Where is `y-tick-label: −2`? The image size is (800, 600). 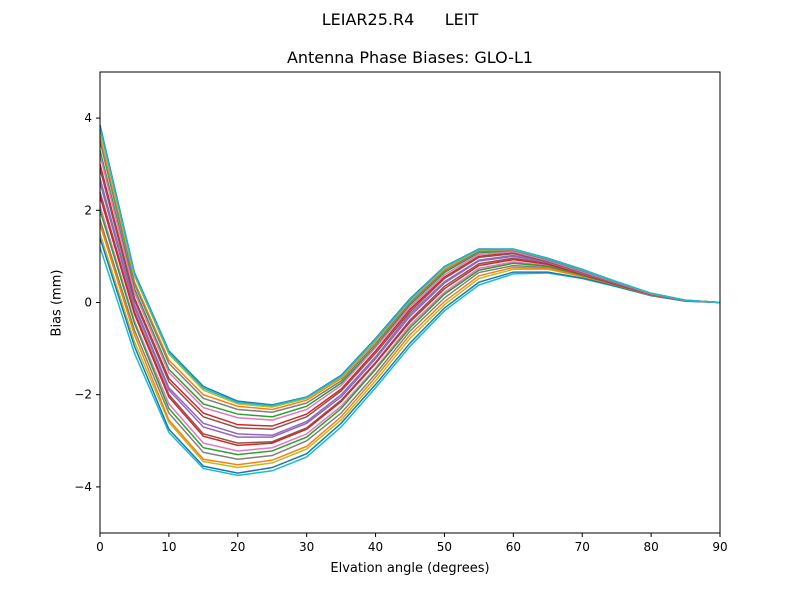
y-tick-label: −2 is located at coordinates (83, 395).